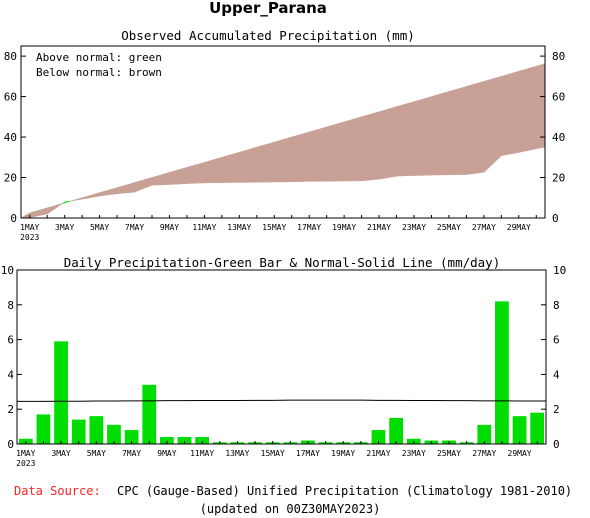  What do you see at coordinates (556, 305) in the screenshot?
I see `y-tick-label-right: 8` at bounding box center [556, 305].